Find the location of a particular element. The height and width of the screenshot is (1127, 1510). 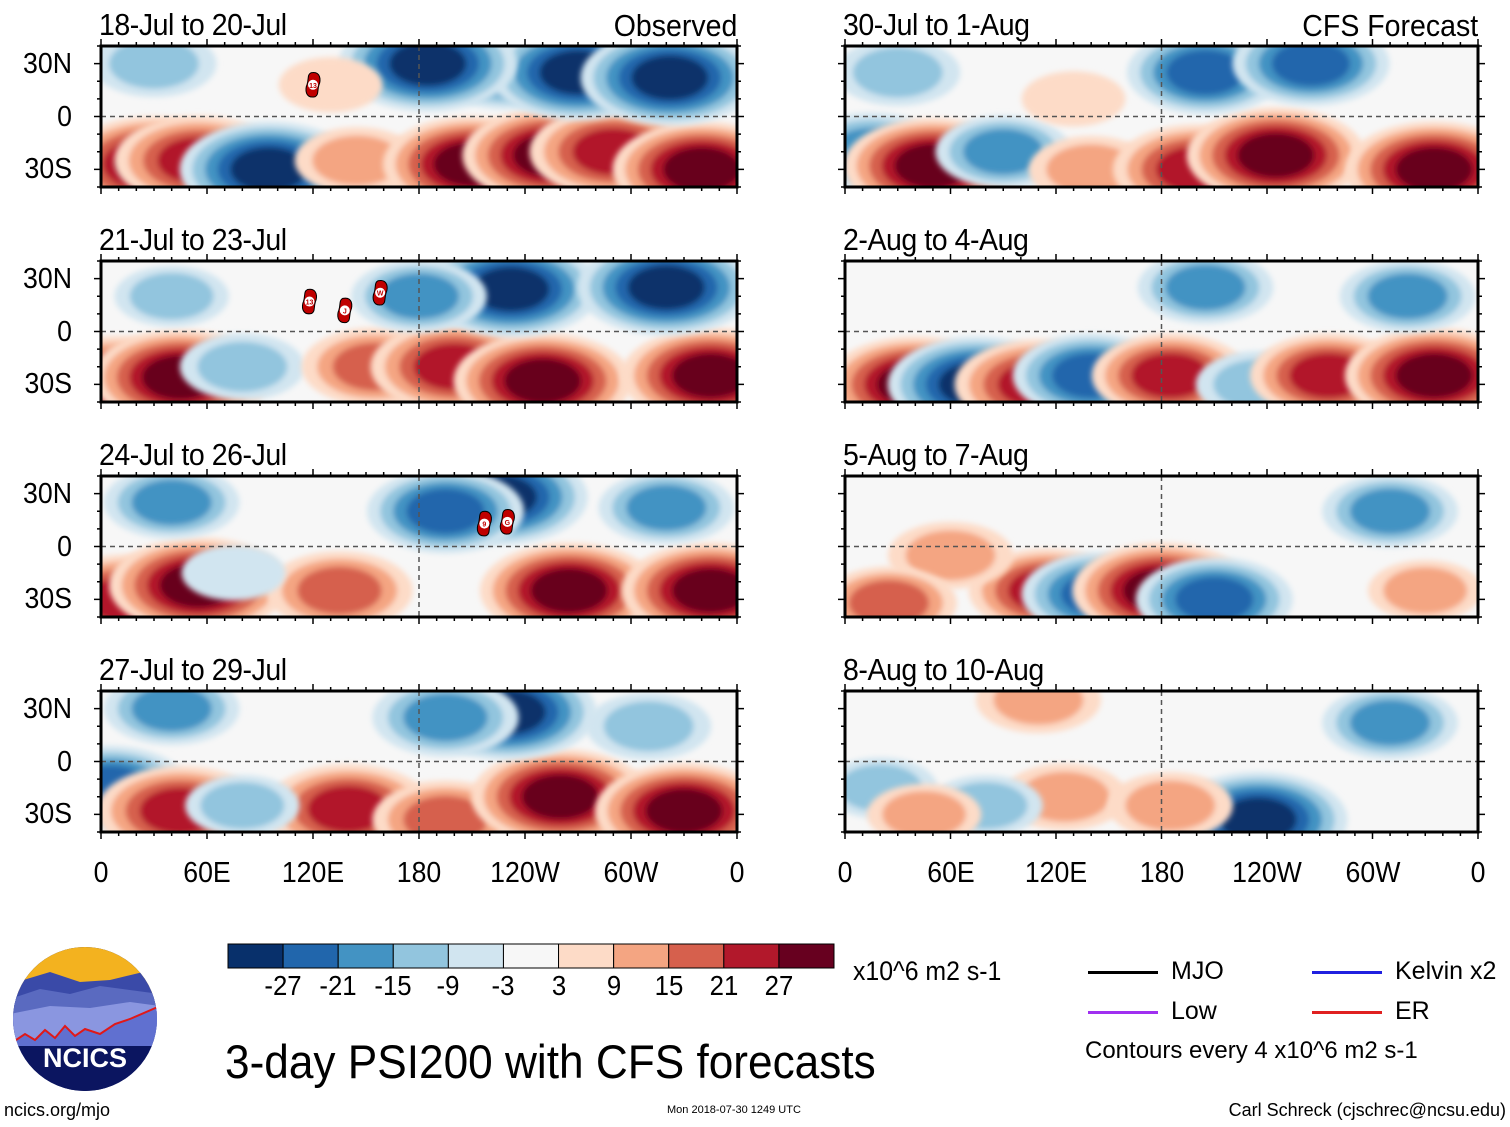

forecast-header: CFS Forecast is located at coordinates (1390, 25).